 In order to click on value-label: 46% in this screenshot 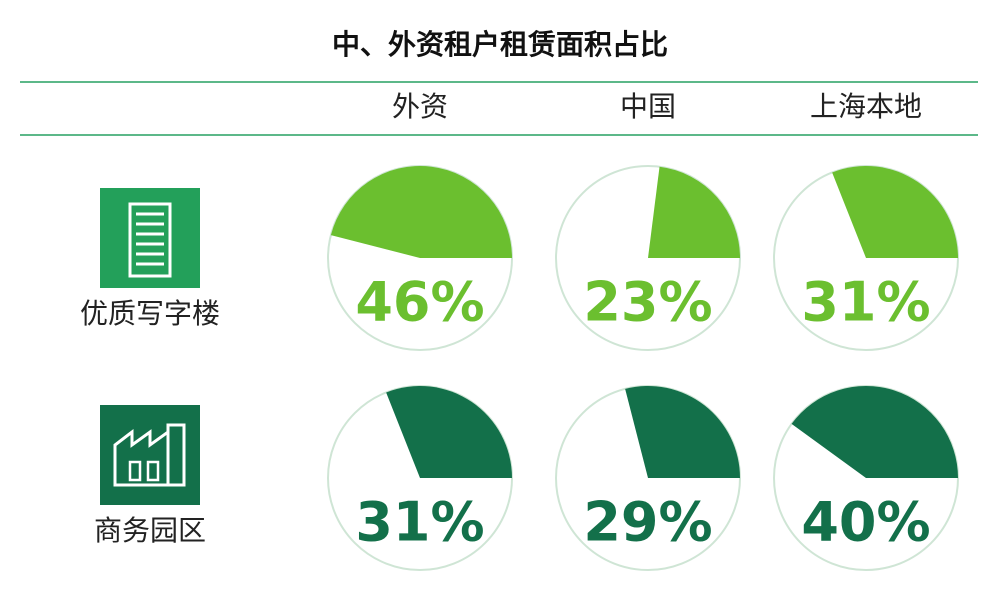, I will do `click(419, 302)`.